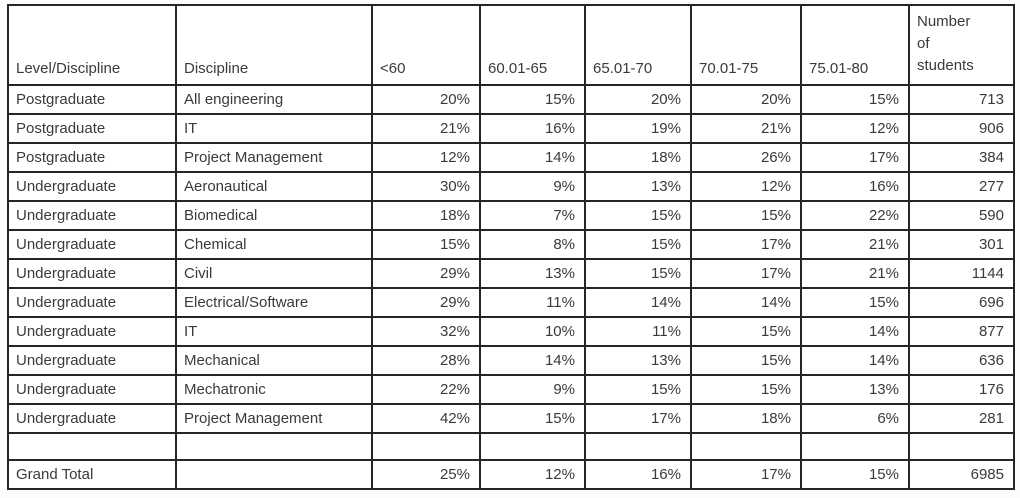 The height and width of the screenshot is (498, 1020). I want to click on students-cell: 1144, so click(961, 273).